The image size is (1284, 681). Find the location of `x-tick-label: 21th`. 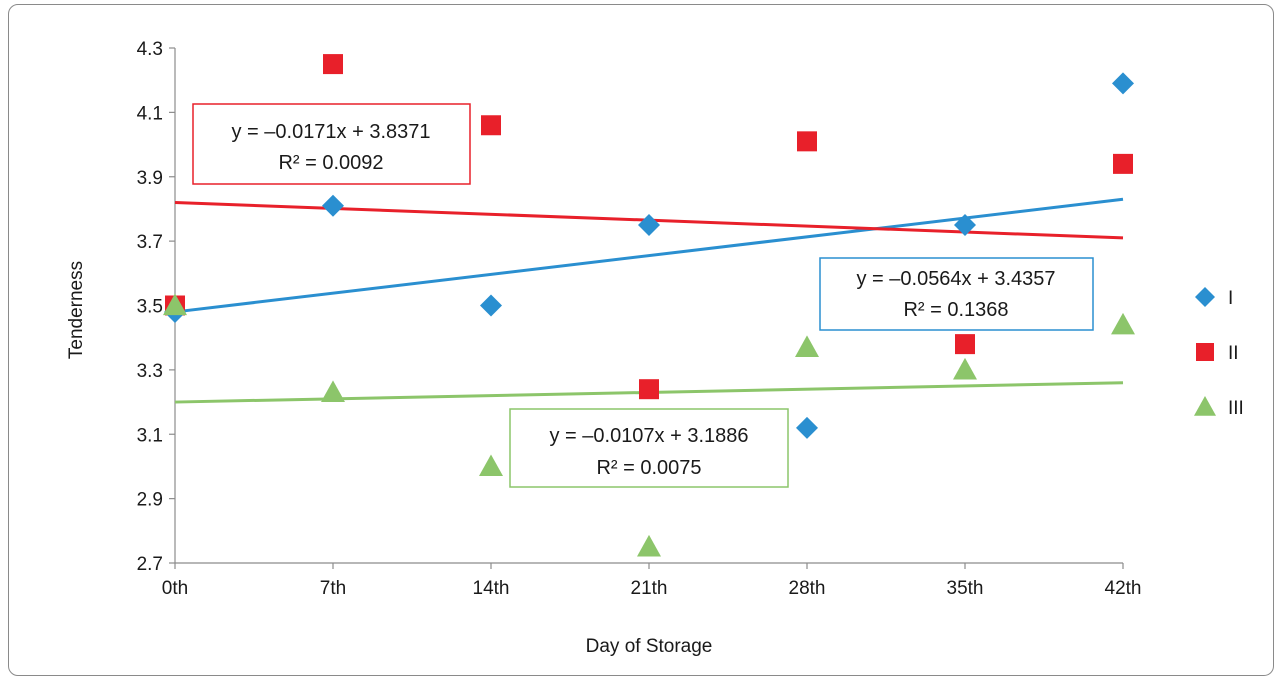

x-tick-label: 21th is located at coordinates (649, 588).